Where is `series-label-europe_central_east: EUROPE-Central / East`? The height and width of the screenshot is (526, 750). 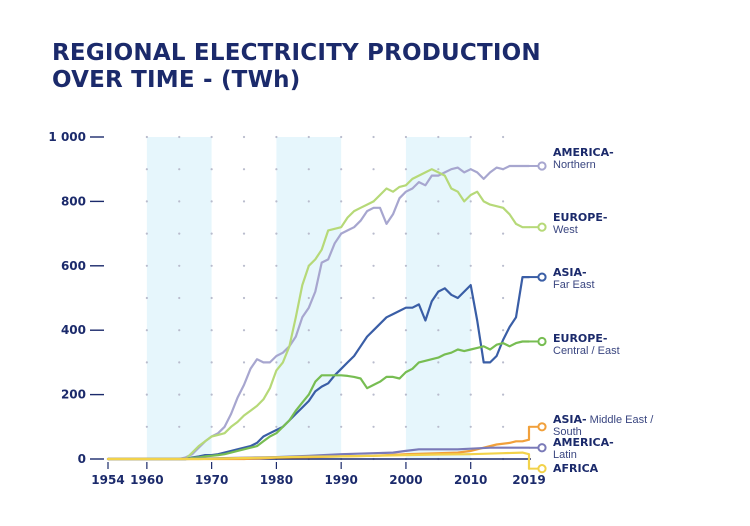 series-label-europe_central_east: EUROPE-Central / East is located at coordinates (586, 344).